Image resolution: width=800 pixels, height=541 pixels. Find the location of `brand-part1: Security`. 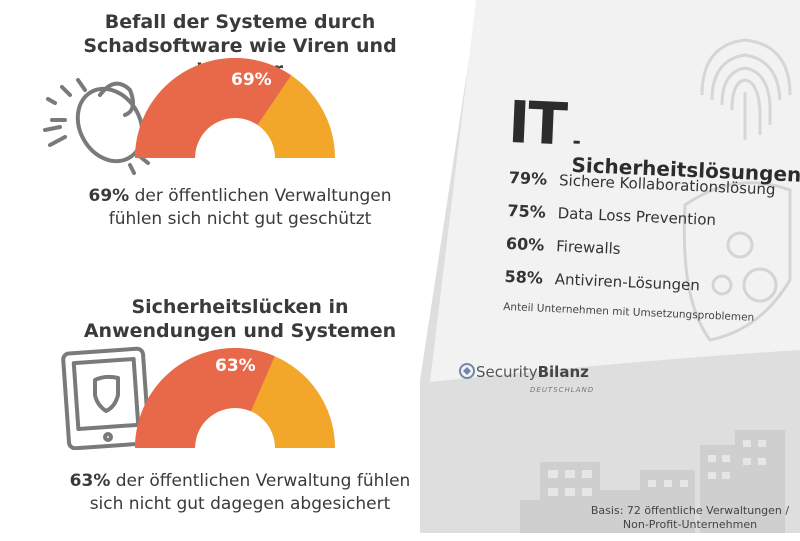

brand-part1: Security is located at coordinates (507, 372).